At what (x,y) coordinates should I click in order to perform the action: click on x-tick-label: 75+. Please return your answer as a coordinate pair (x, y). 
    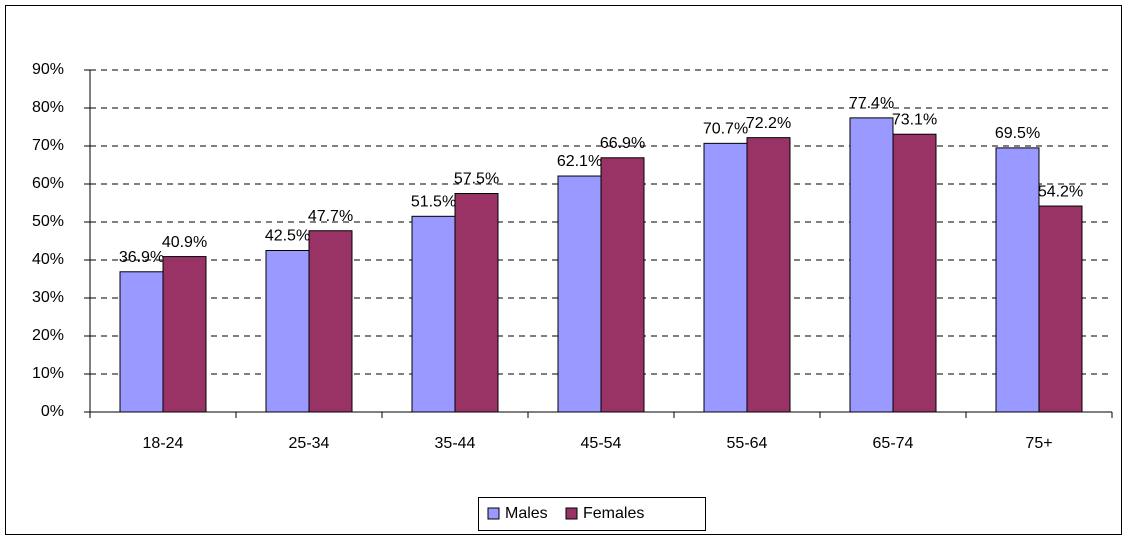
    Looking at the image, I should click on (1038, 443).